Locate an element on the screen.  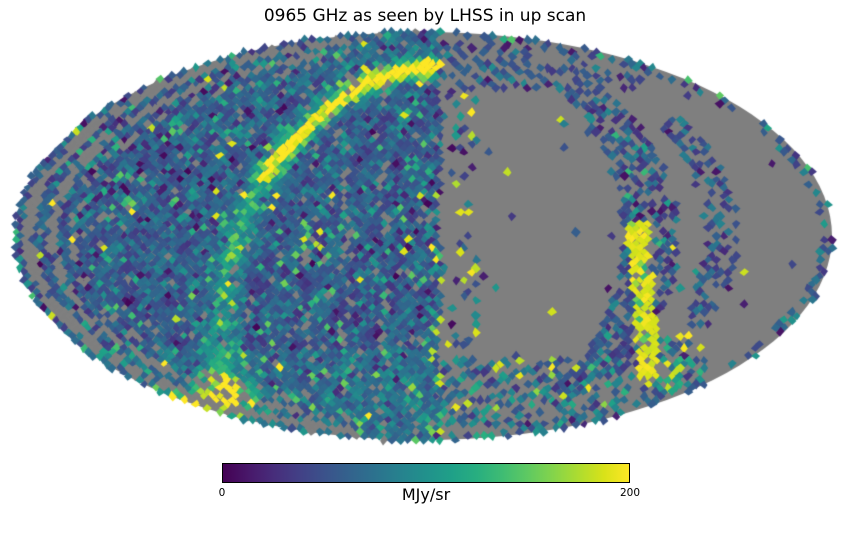
colorbar-gradient is located at coordinates (426, 473).